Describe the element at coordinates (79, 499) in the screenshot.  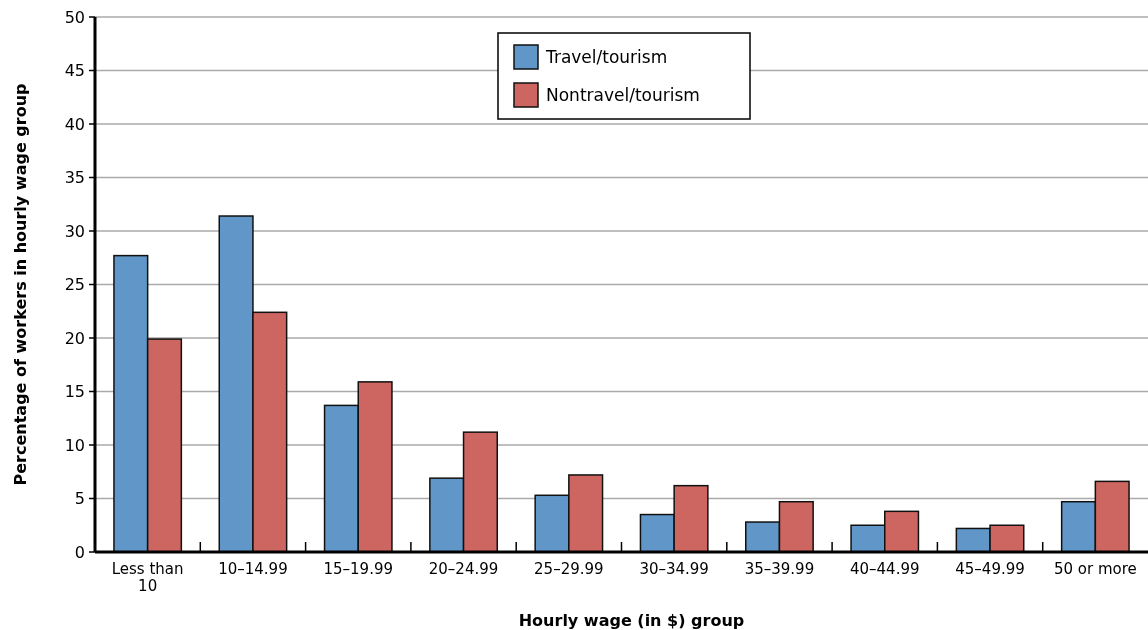
I see `y-tick-label: 5` at that location.